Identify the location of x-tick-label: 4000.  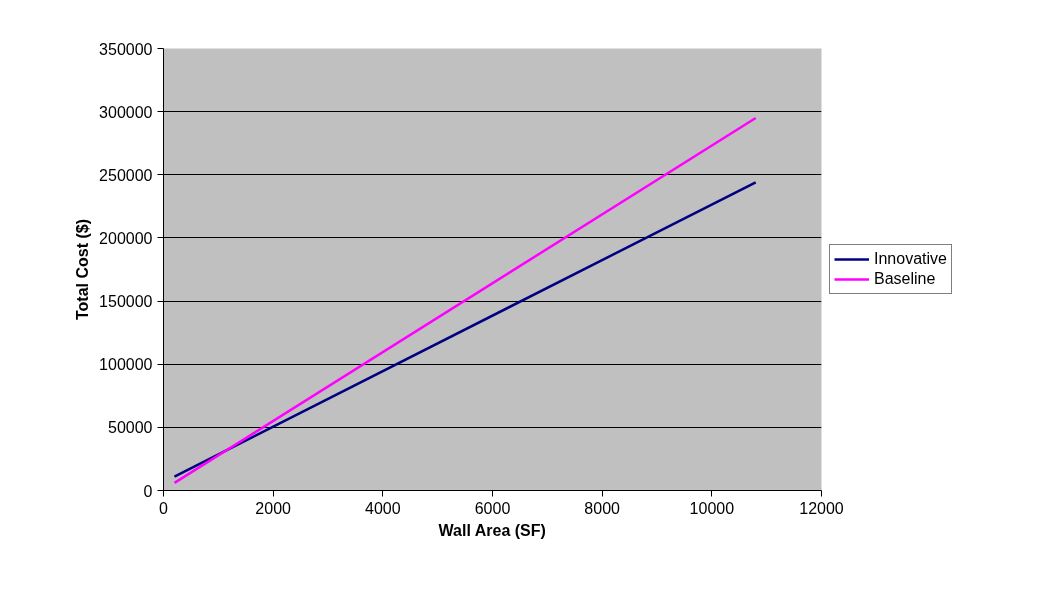
(383, 508).